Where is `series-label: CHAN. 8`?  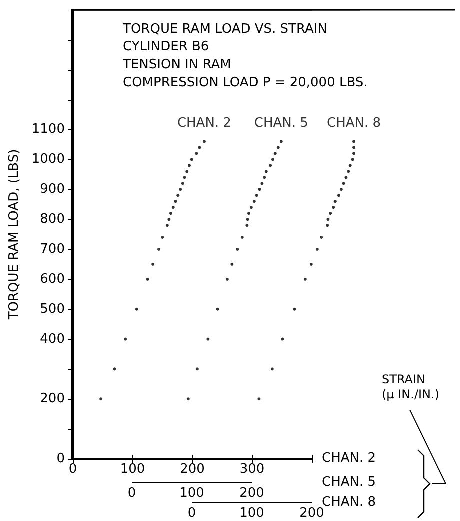 series-label: CHAN. 8 is located at coordinates (354, 124).